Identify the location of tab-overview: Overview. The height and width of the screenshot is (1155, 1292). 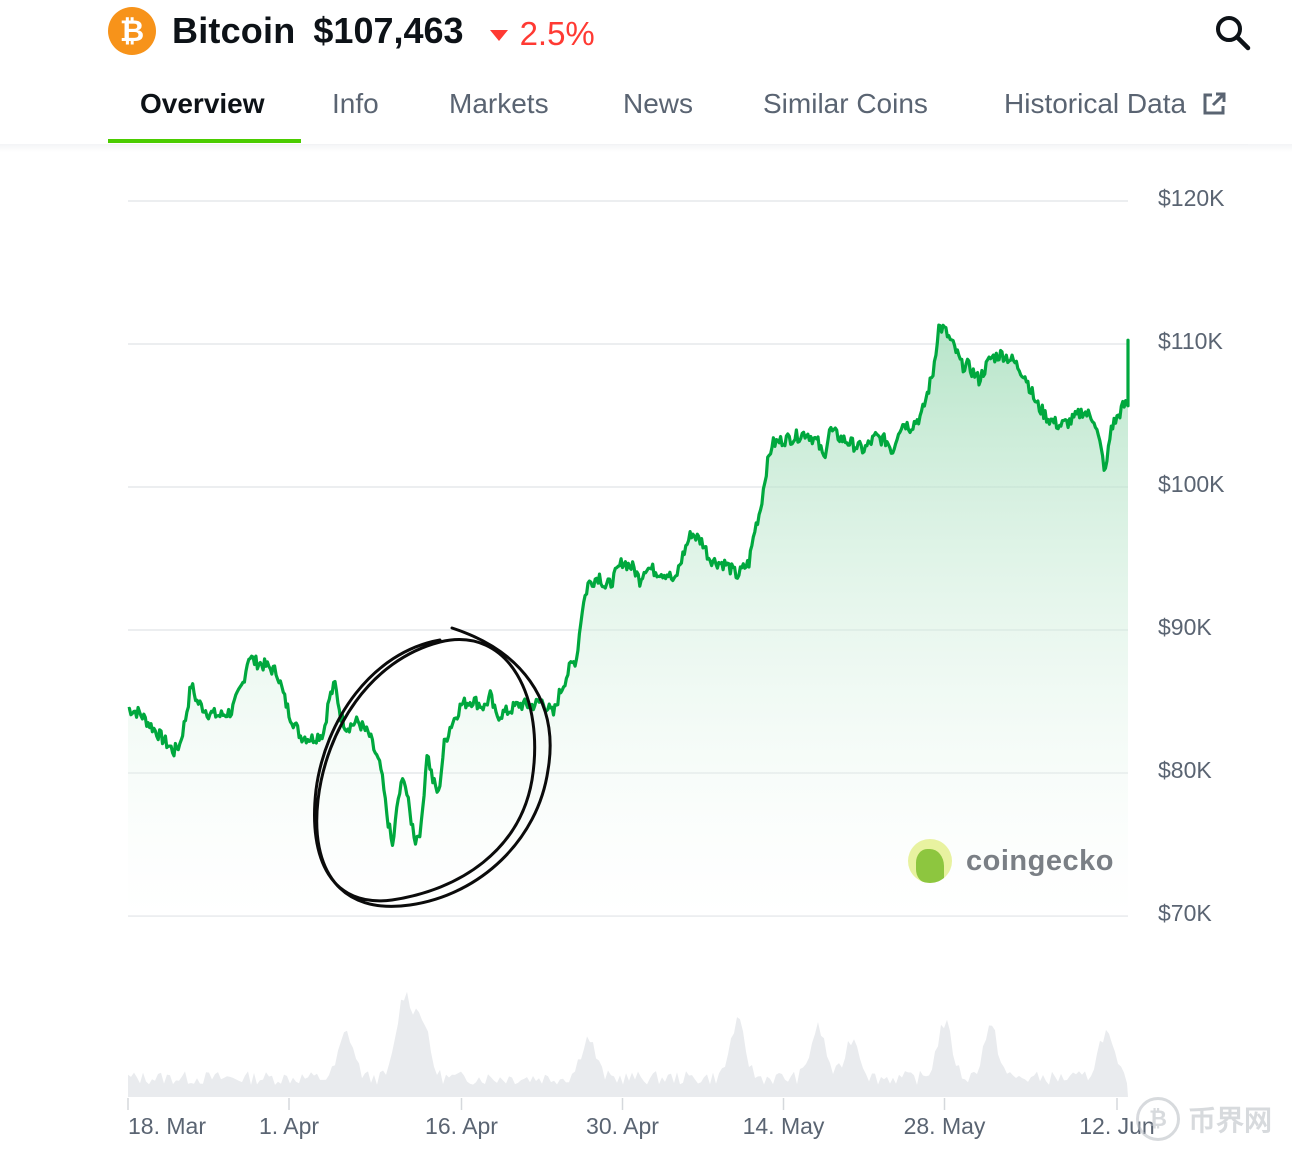
(202, 104).